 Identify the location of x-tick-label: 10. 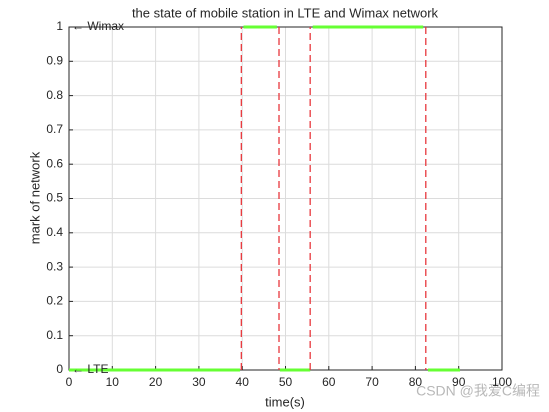
(113, 382).